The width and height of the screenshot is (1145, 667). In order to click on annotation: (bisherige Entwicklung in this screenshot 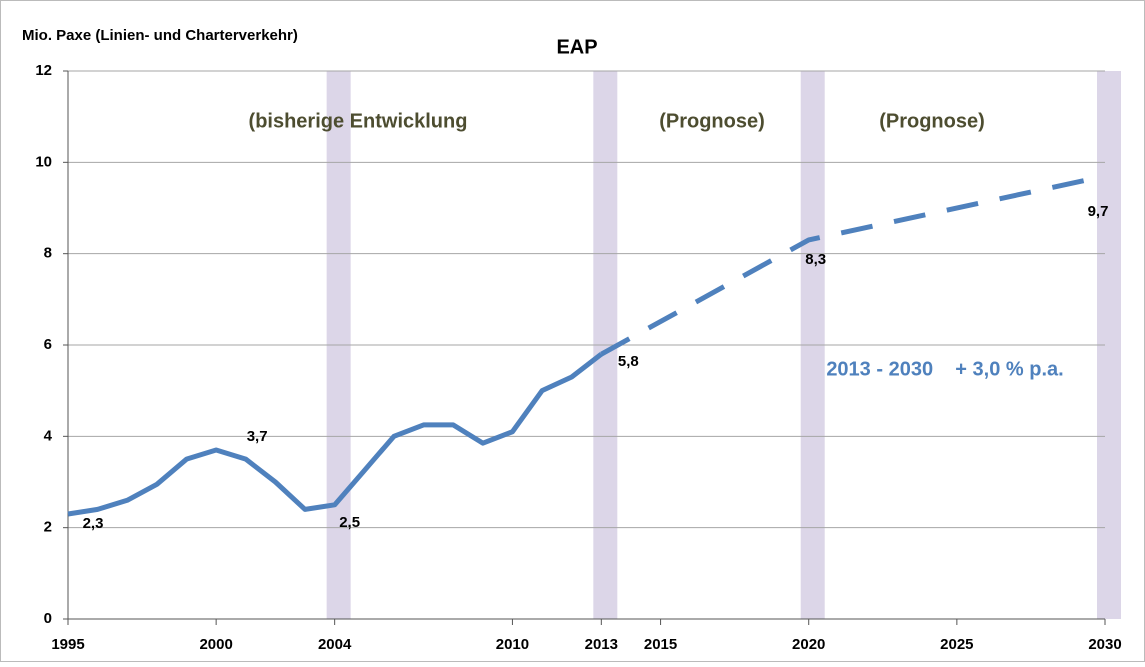, I will do `click(358, 121)`.